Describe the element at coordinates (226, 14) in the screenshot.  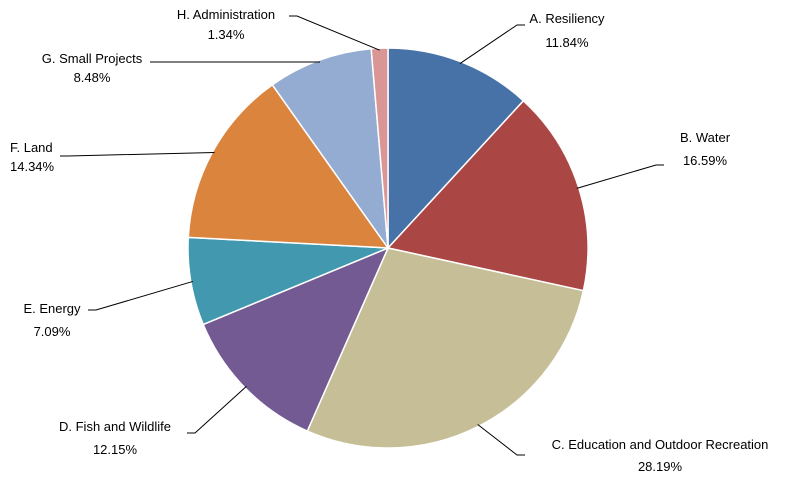
I see `slice-category-label: H. Administration` at that location.